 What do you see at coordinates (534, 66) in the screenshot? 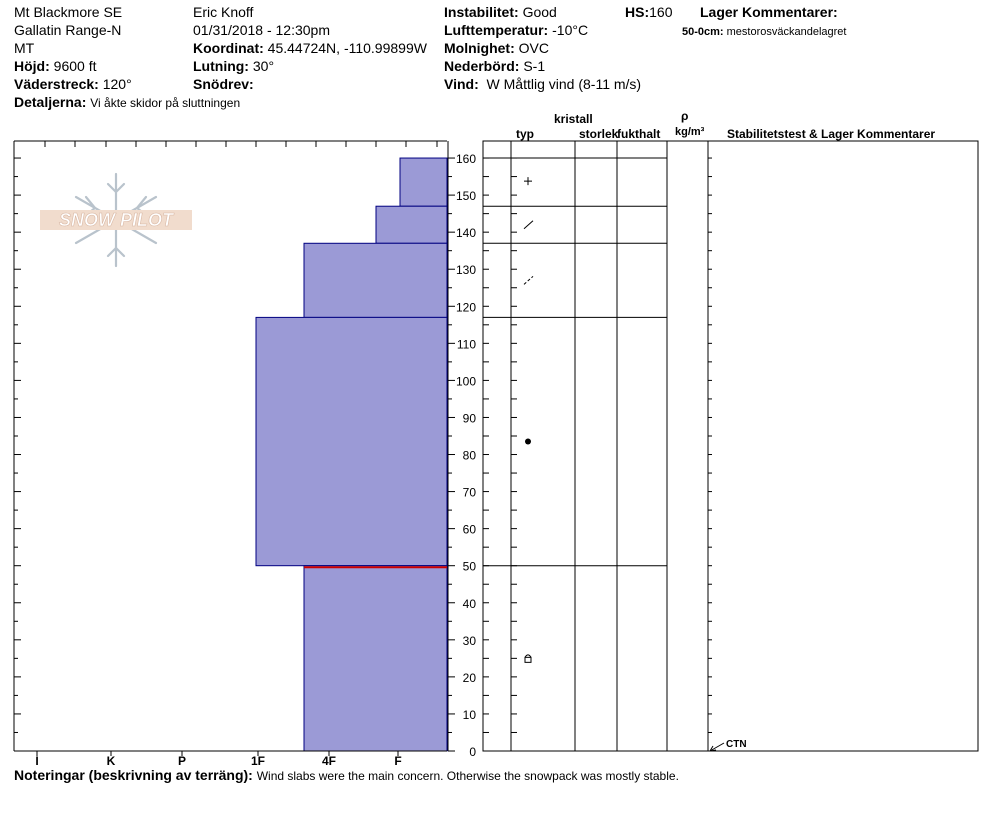
I see `precip-value: S-1` at bounding box center [534, 66].